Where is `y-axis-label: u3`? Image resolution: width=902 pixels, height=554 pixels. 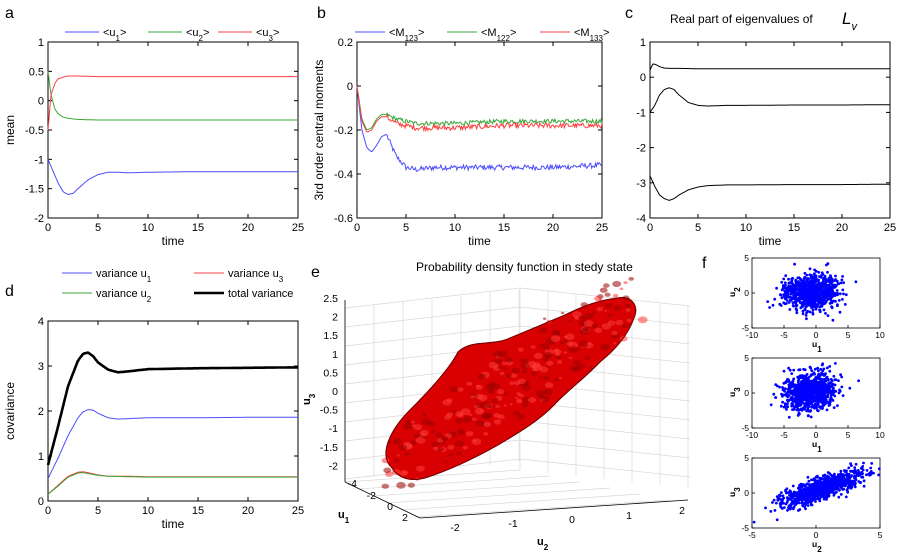
y-axis-label: u3 is located at coordinates (734, 392).